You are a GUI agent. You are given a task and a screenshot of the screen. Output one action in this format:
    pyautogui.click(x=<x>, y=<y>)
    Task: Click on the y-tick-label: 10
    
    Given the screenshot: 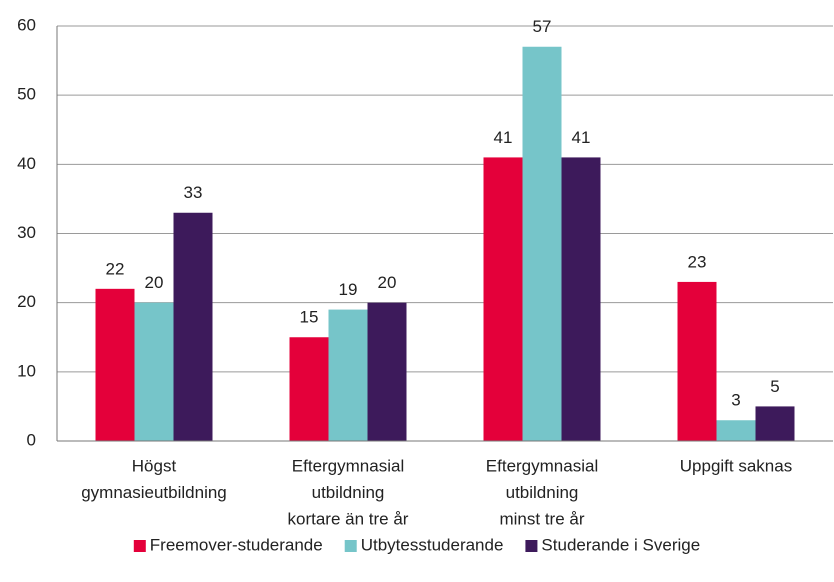 What is the action you would take?
    pyautogui.click(x=26, y=370)
    